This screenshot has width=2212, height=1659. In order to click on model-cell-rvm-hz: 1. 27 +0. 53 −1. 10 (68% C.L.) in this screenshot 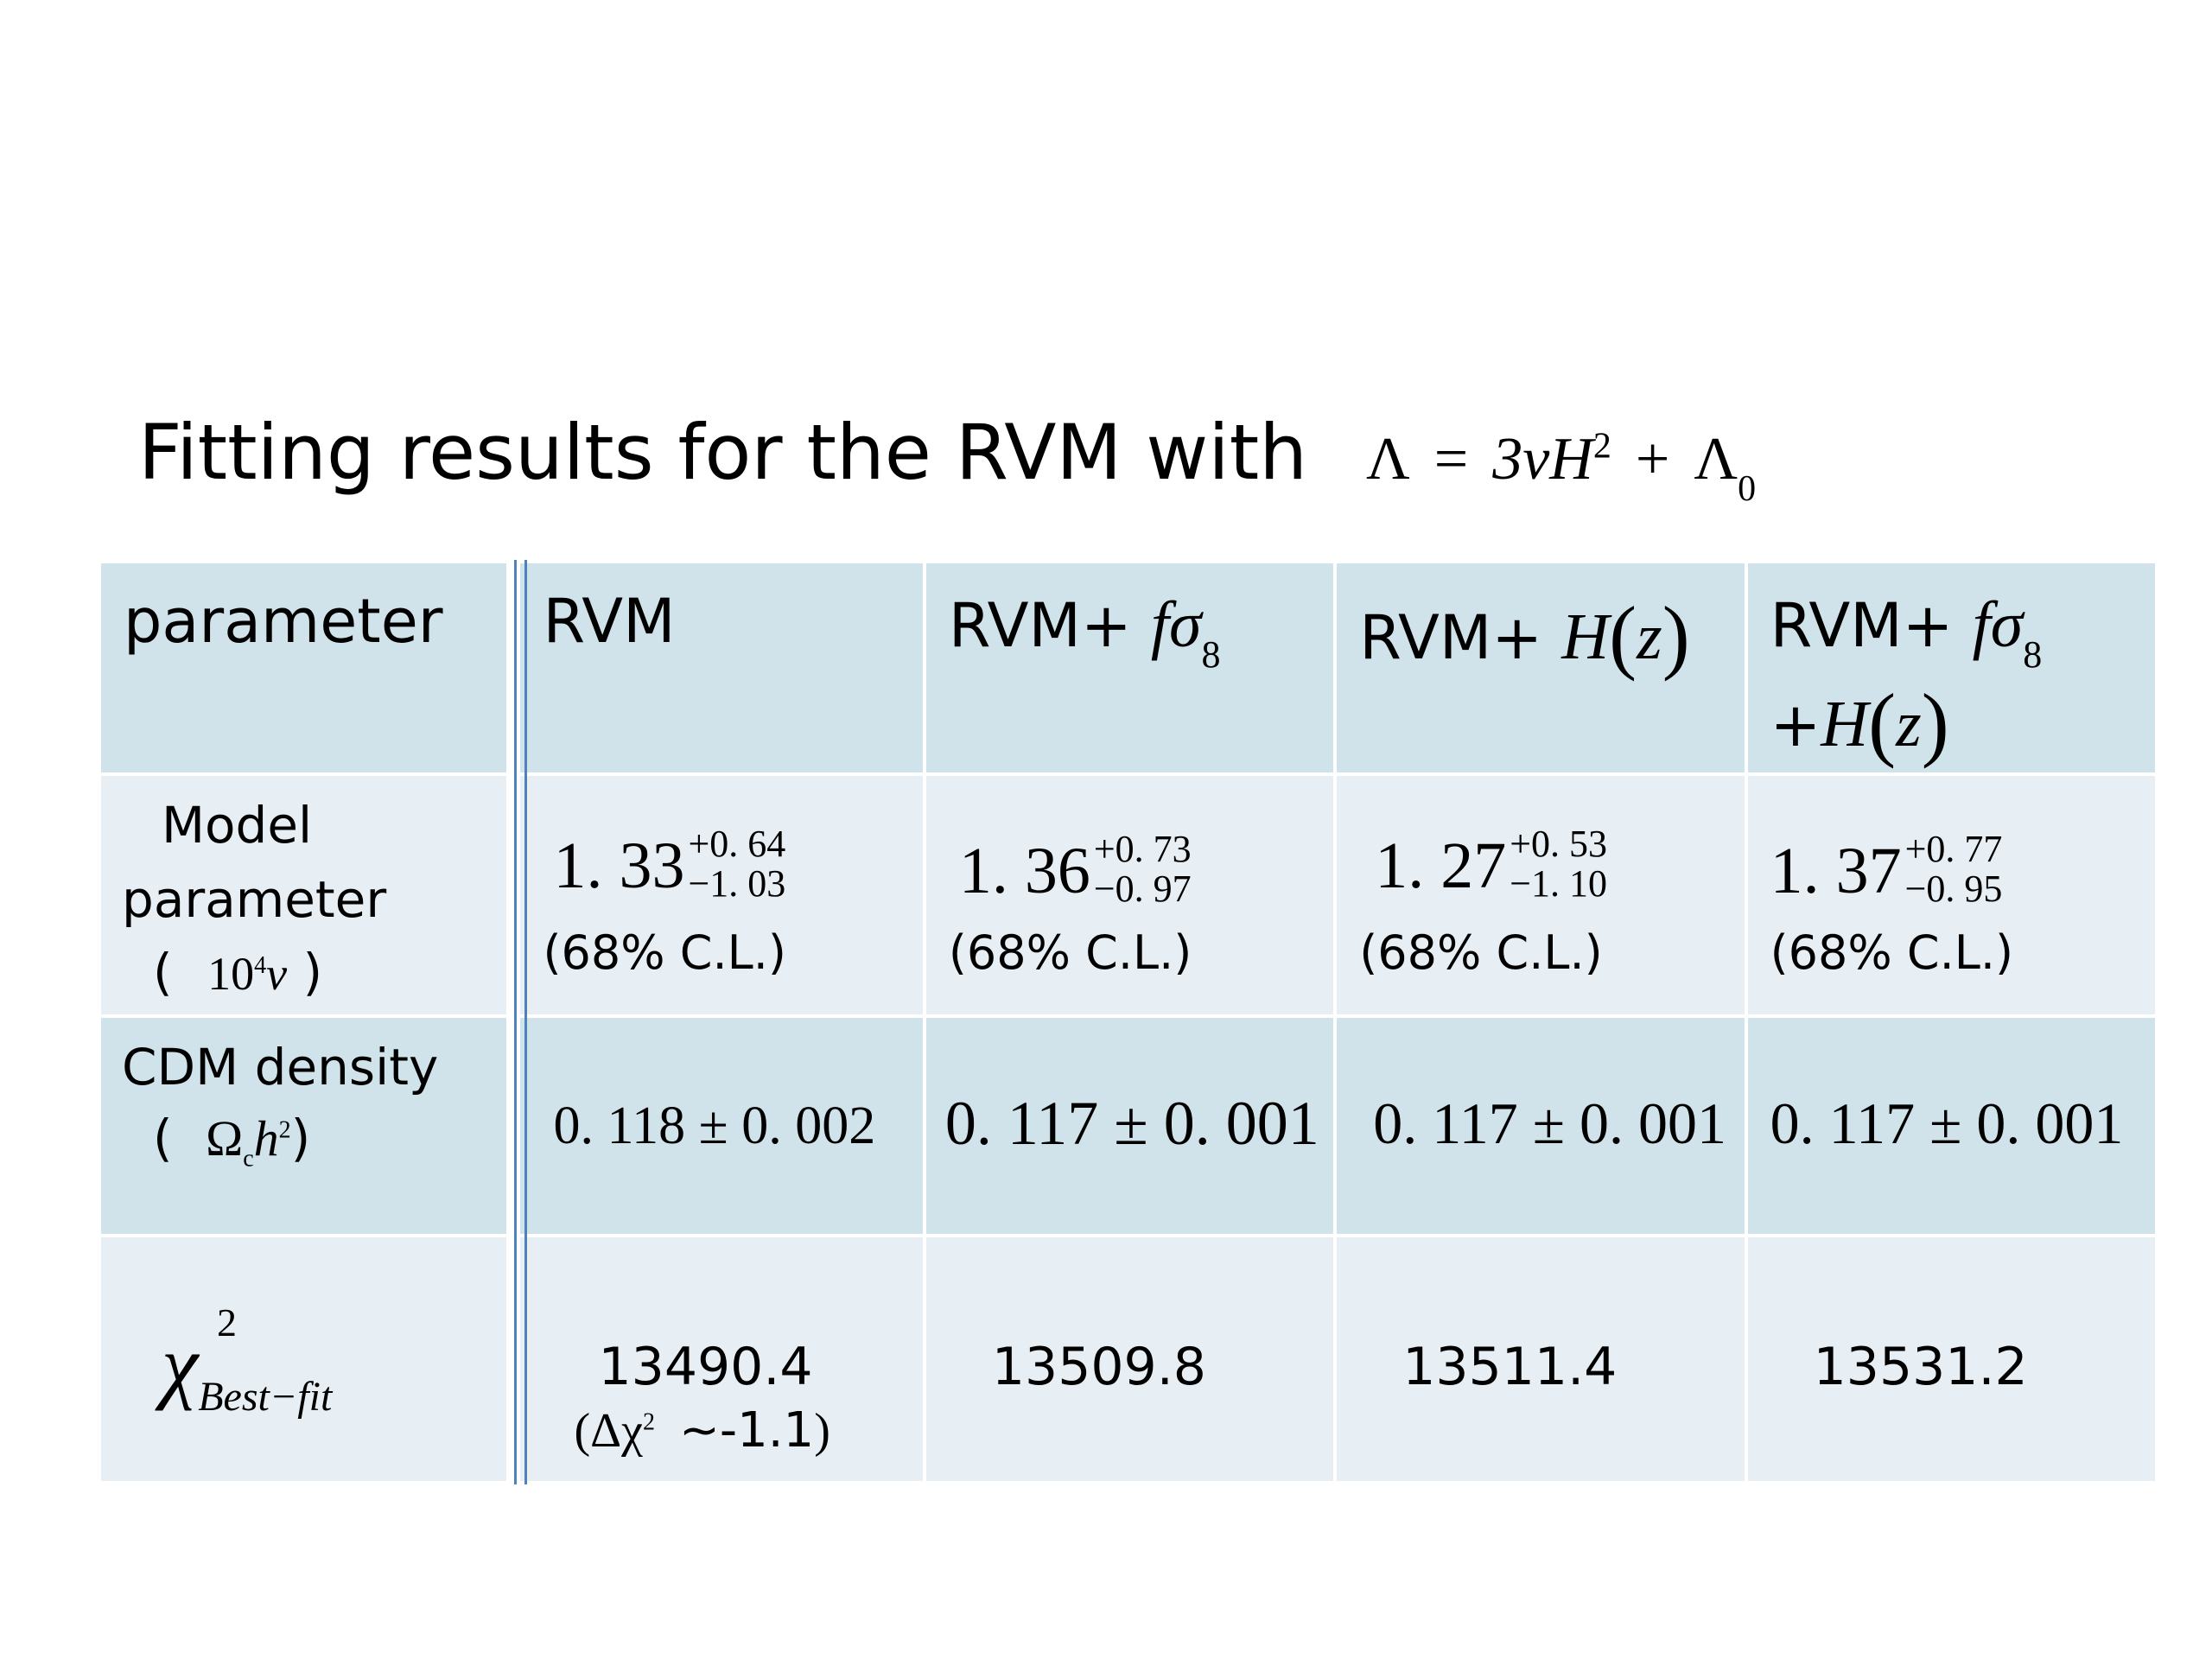, I will do `click(1540, 895)`.